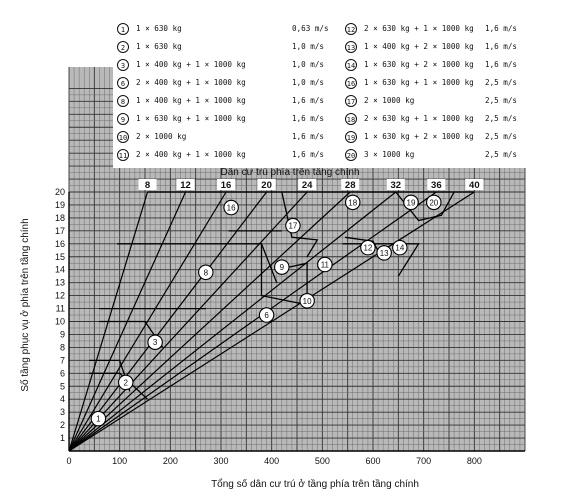 The width and height of the screenshot is (574, 496). I want to click on y-tick-label: 11, so click(60, 309).